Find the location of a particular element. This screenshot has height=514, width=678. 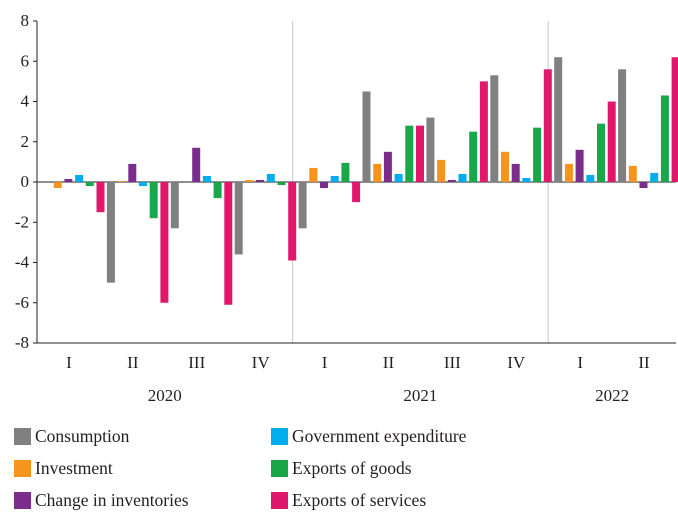

legend-item-exports-of-services: Exports of services is located at coordinates (348, 500).